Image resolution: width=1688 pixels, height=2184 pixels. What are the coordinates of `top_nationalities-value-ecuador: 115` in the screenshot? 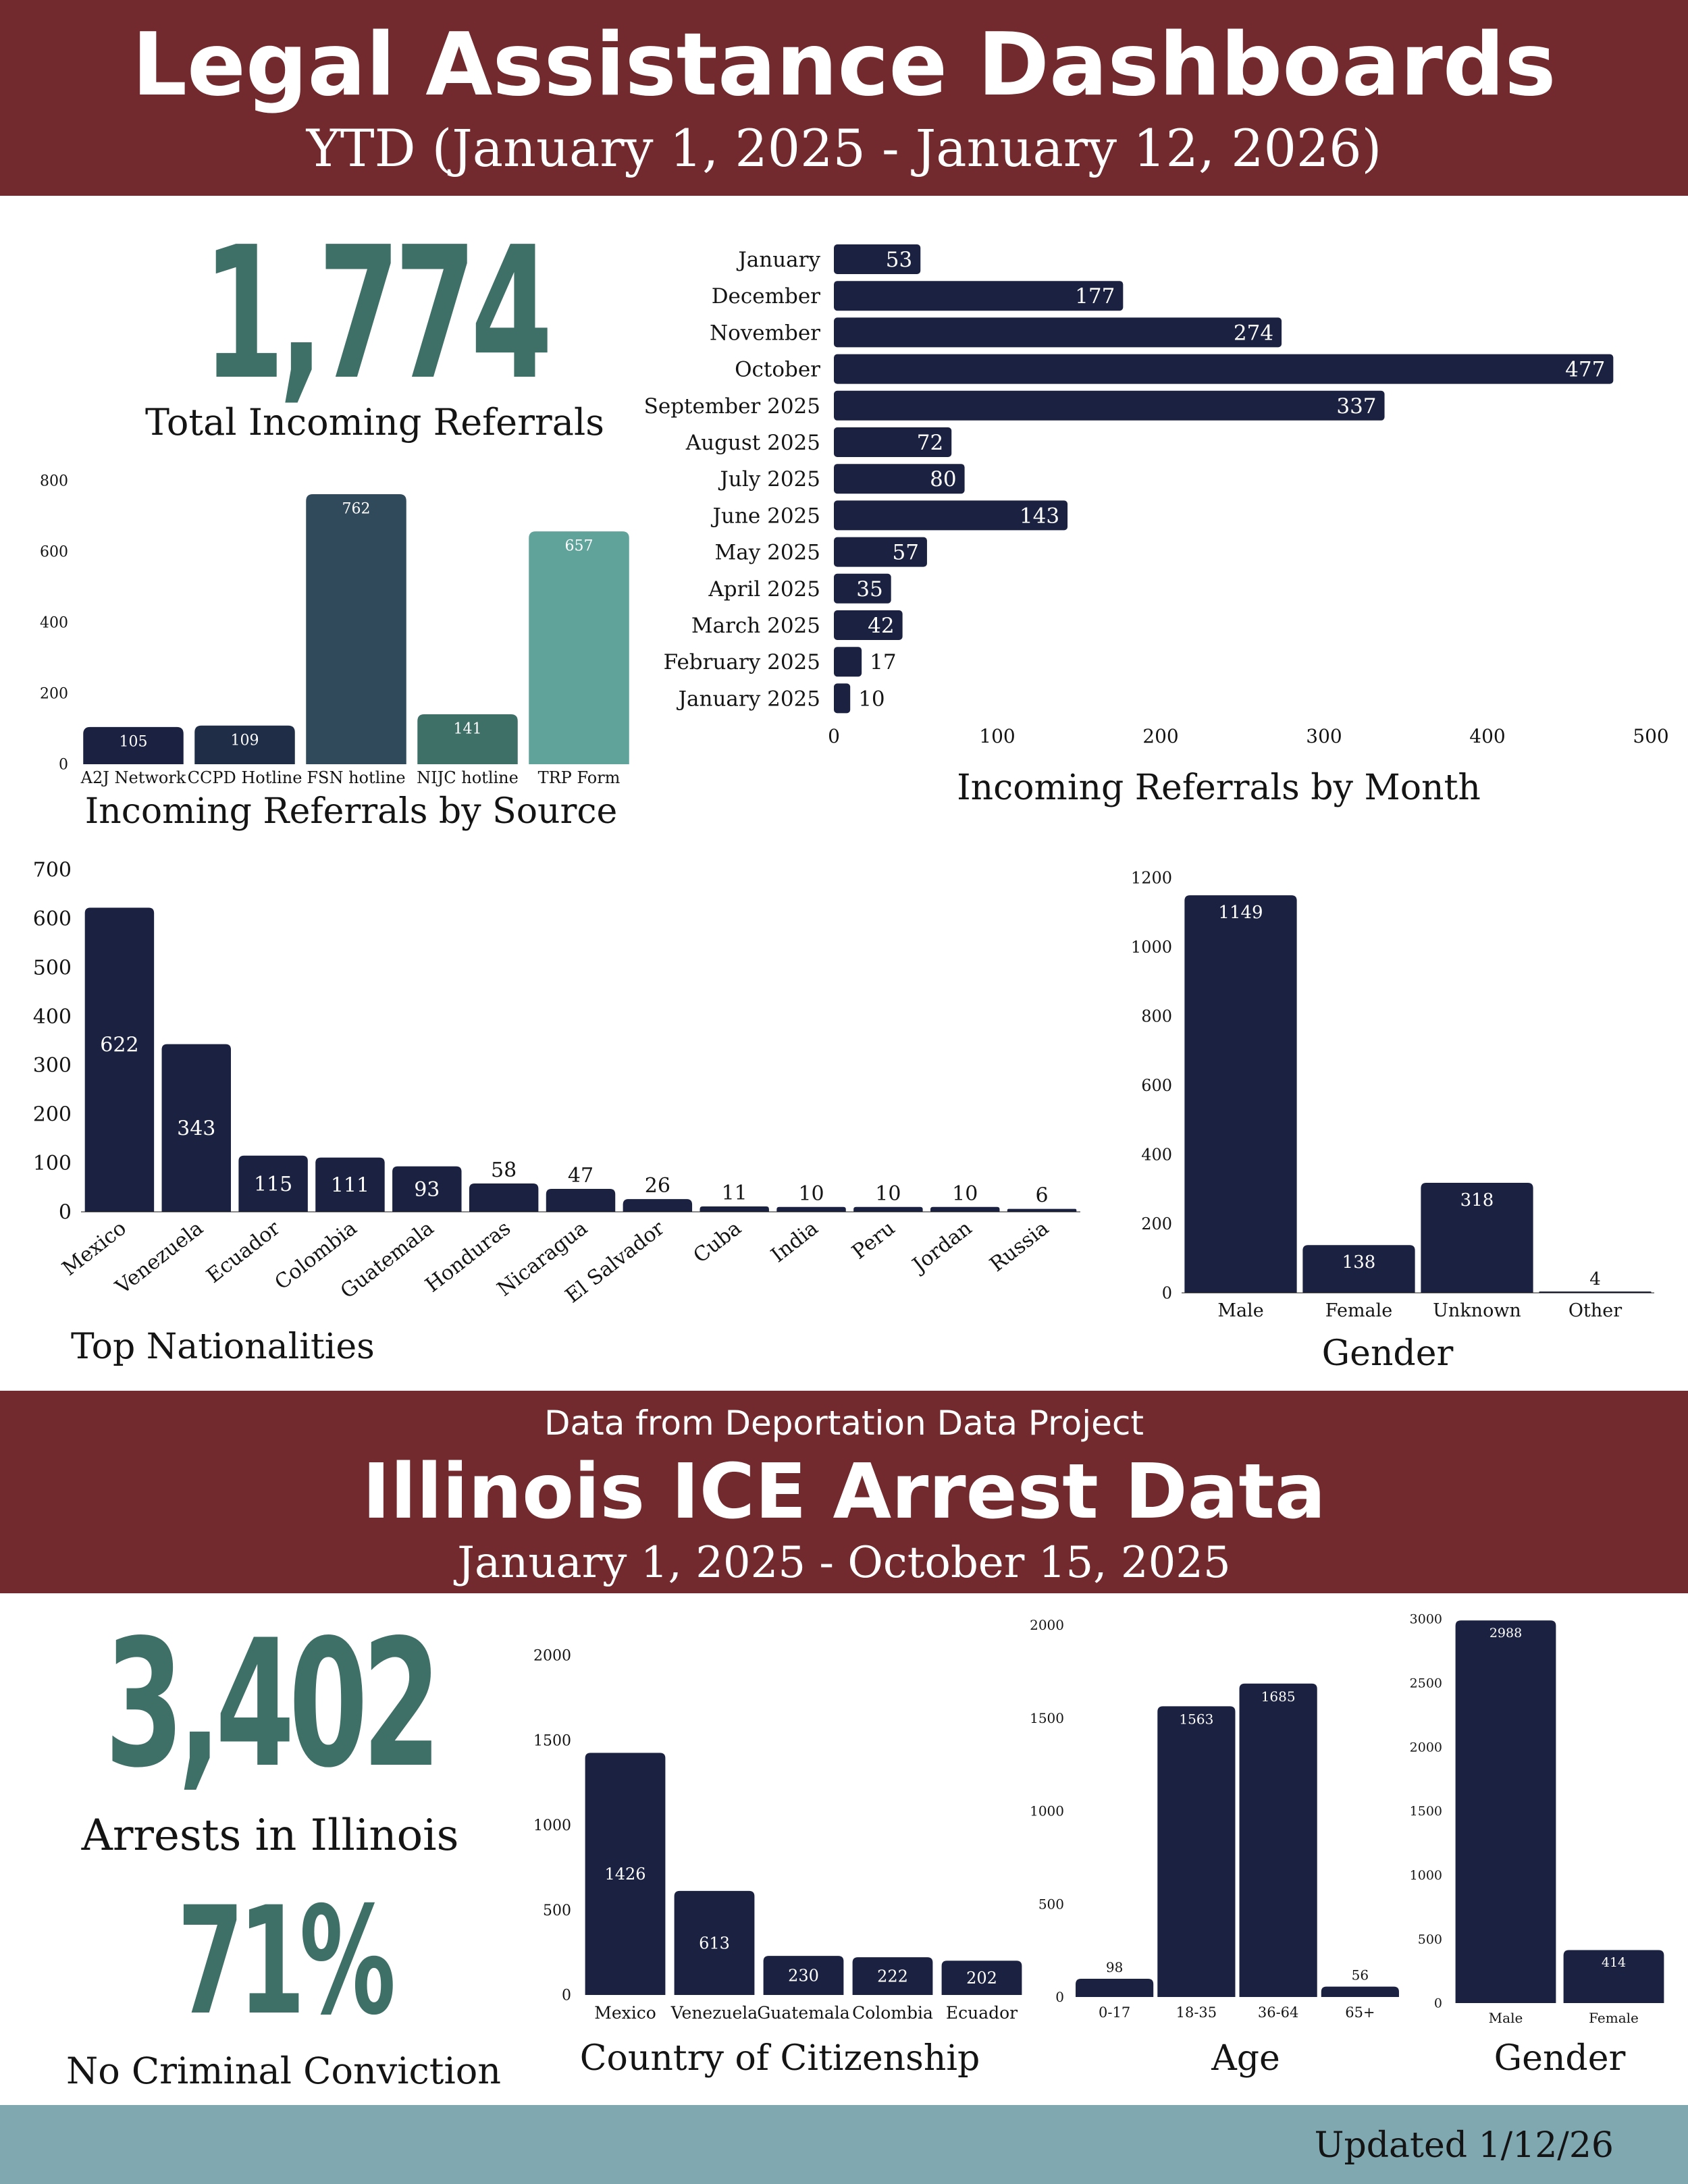 It's located at (273, 1184).